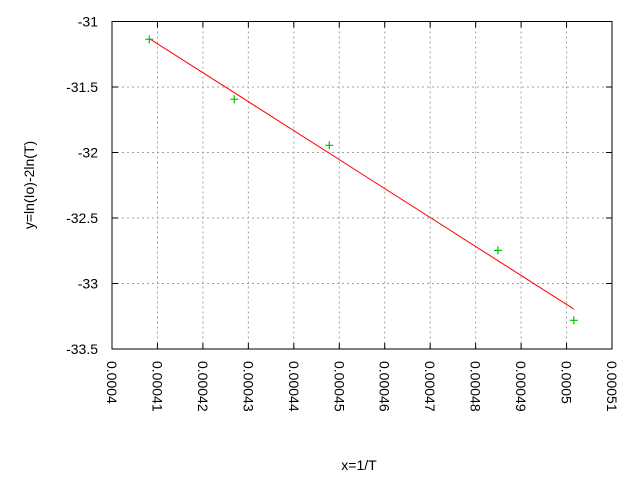 The width and height of the screenshot is (640, 485). I want to click on y-tick-label: -31.5, so click(82, 87).